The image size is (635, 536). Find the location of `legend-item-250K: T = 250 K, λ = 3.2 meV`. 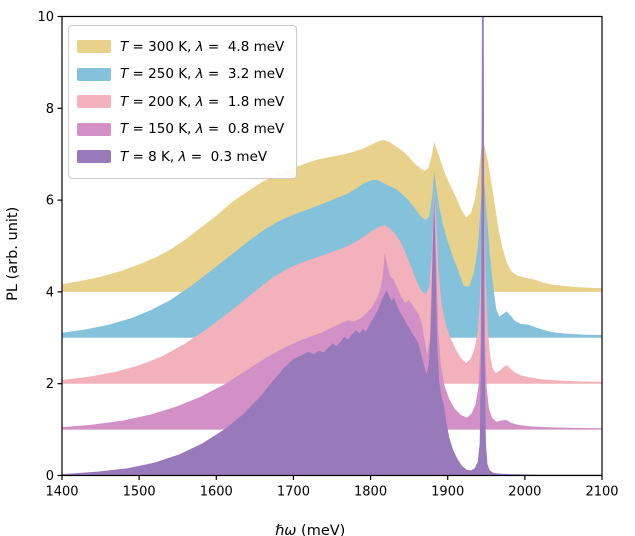

legend-item-250K: T = 250 K, λ = 3.2 meV is located at coordinates (180, 75).